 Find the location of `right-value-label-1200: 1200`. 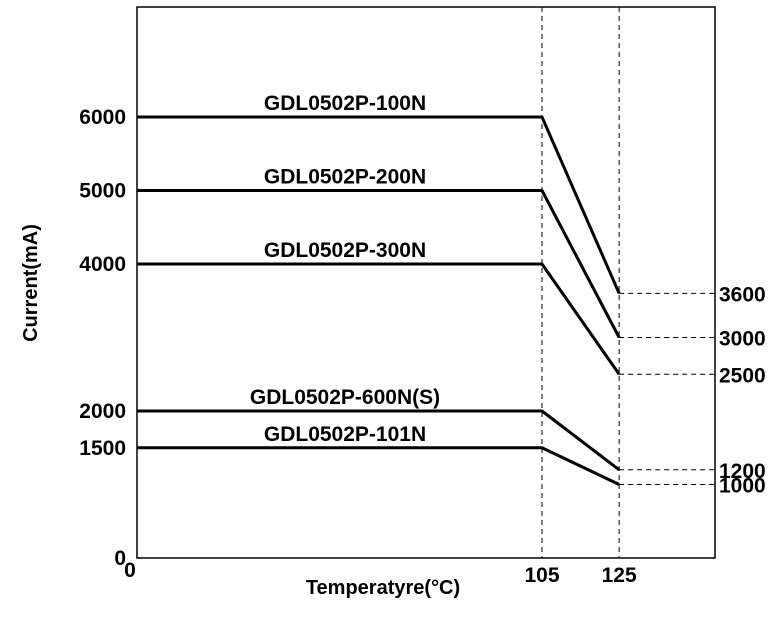

right-value-label-1200: 1200 is located at coordinates (742, 471).